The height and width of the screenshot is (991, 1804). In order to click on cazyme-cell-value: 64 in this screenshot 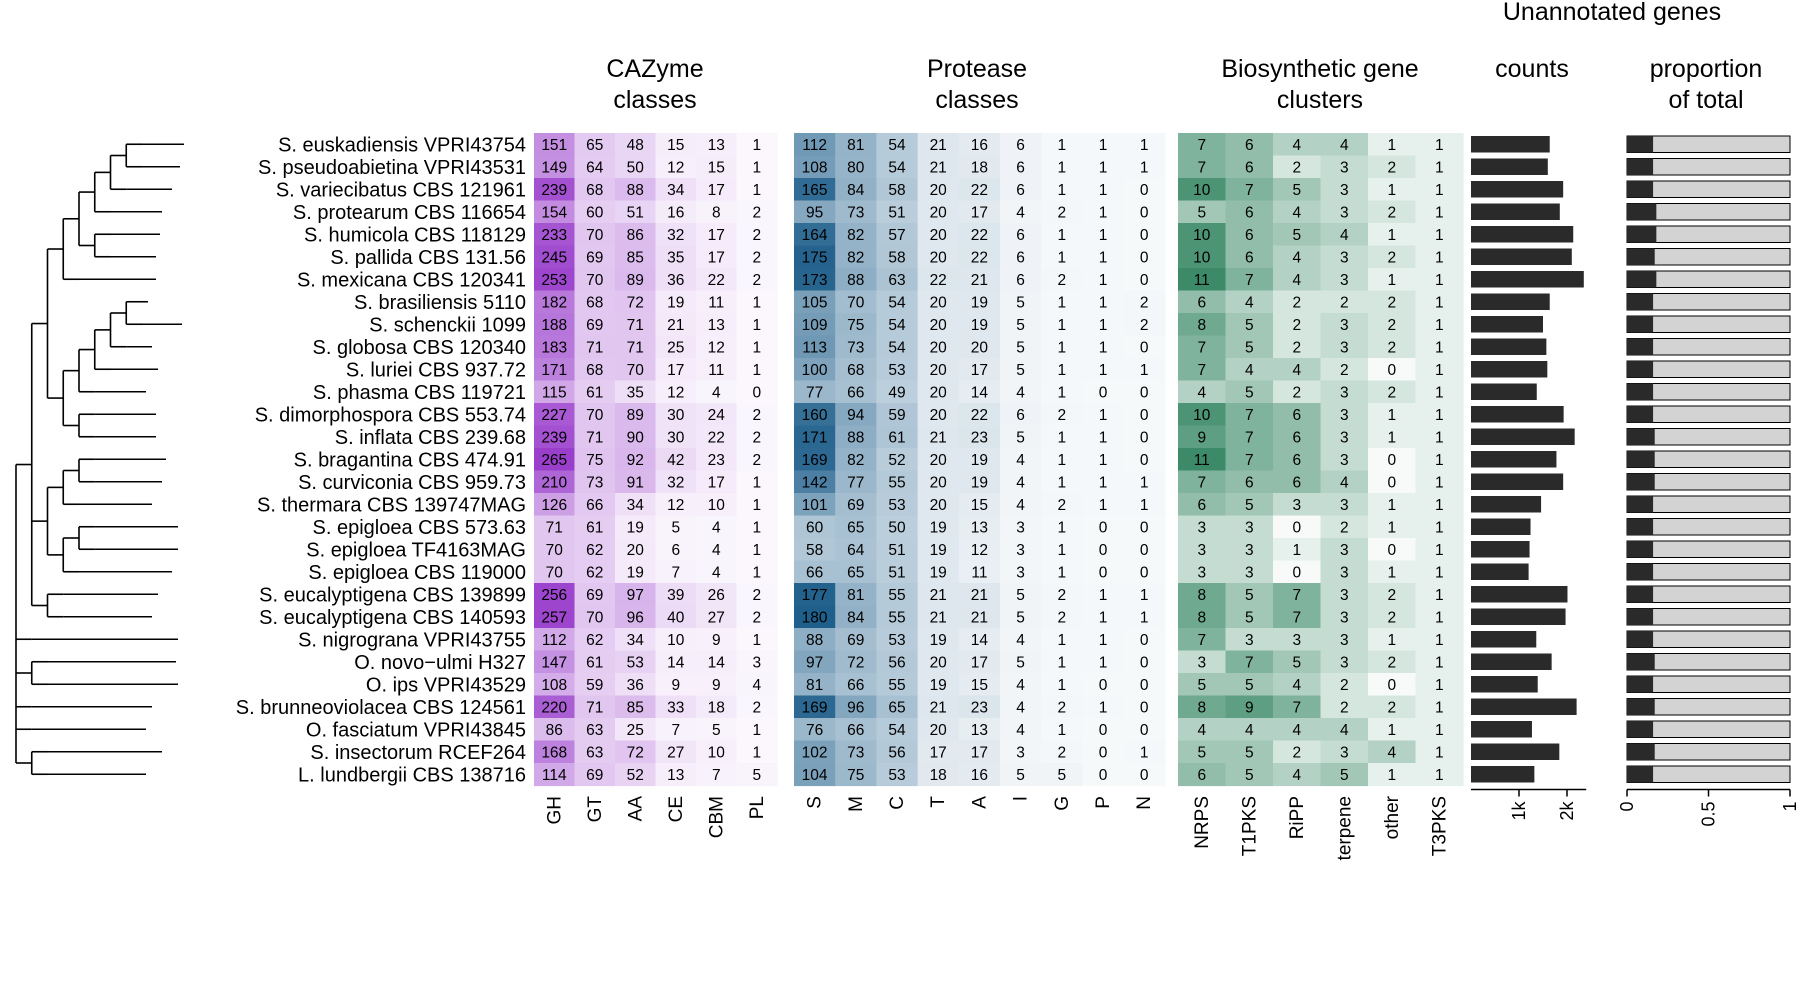, I will do `click(595, 167)`.